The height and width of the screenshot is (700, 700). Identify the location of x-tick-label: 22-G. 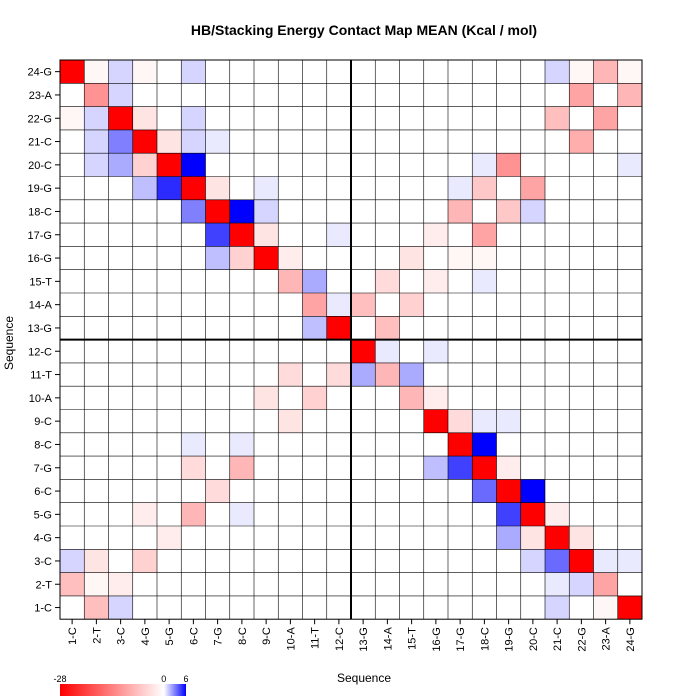
(582, 639).